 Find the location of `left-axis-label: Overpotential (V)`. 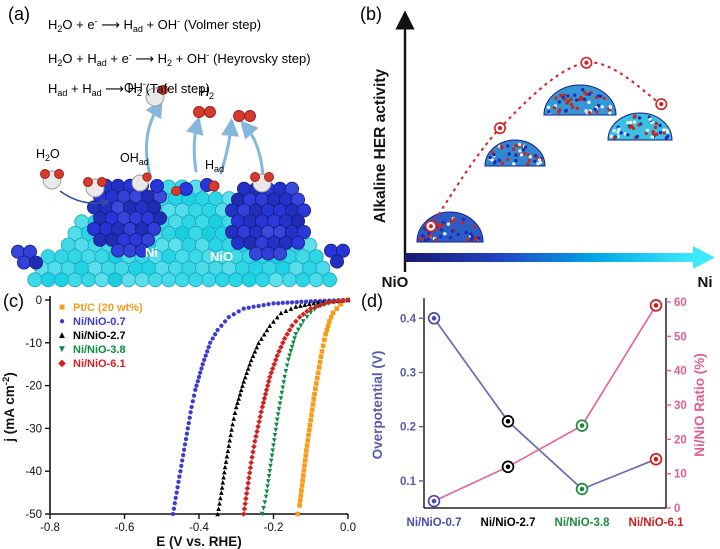

left-axis-label: Overpotential (V) is located at coordinates (377, 405).